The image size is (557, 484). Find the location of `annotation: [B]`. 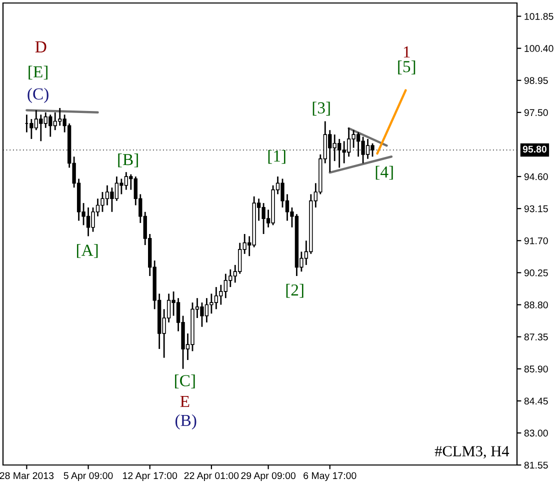

annotation: [B] is located at coordinates (128, 160).